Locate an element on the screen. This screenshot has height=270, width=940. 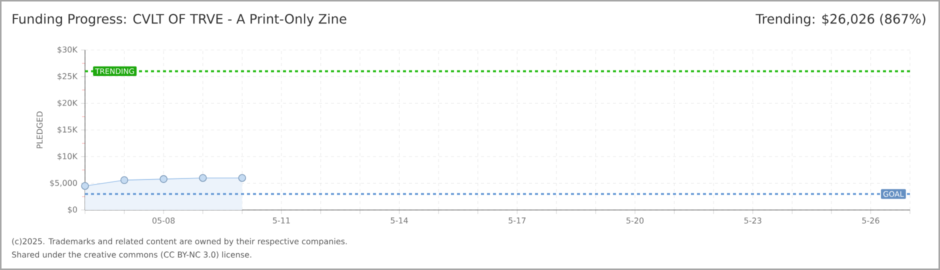
y-tick-label: $0 is located at coordinates (72, 210).